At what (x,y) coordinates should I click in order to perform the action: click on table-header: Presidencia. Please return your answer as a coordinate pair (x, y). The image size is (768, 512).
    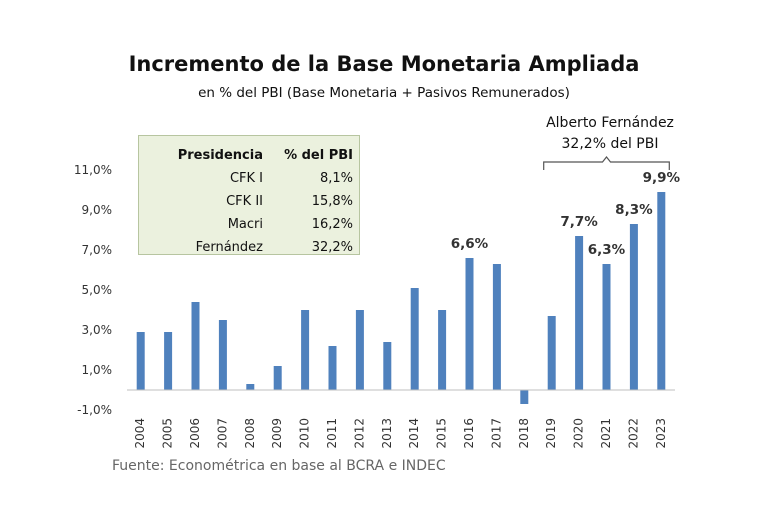
    Looking at the image, I should click on (220, 155).